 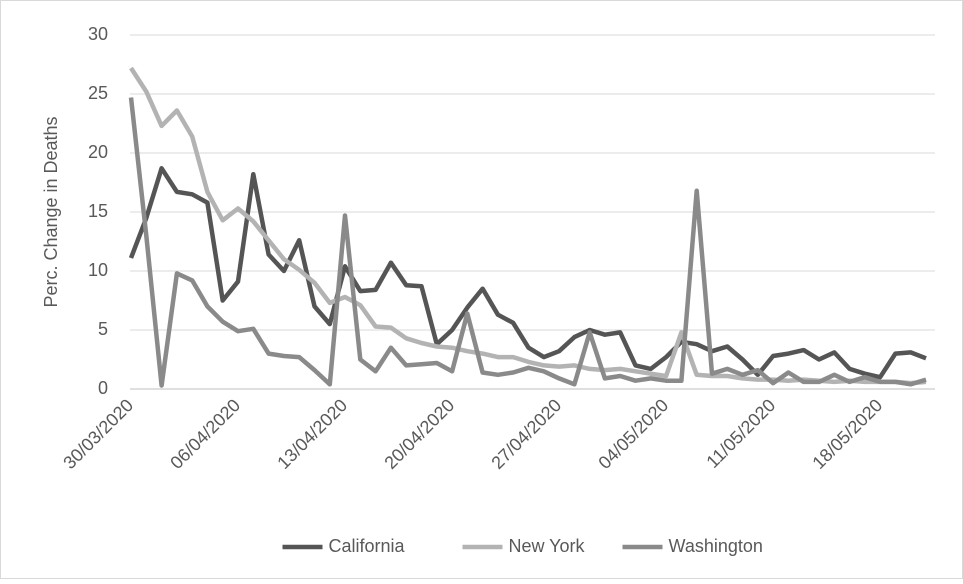 What do you see at coordinates (98, 34) in the screenshot?
I see `y-tick-label: 30` at bounding box center [98, 34].